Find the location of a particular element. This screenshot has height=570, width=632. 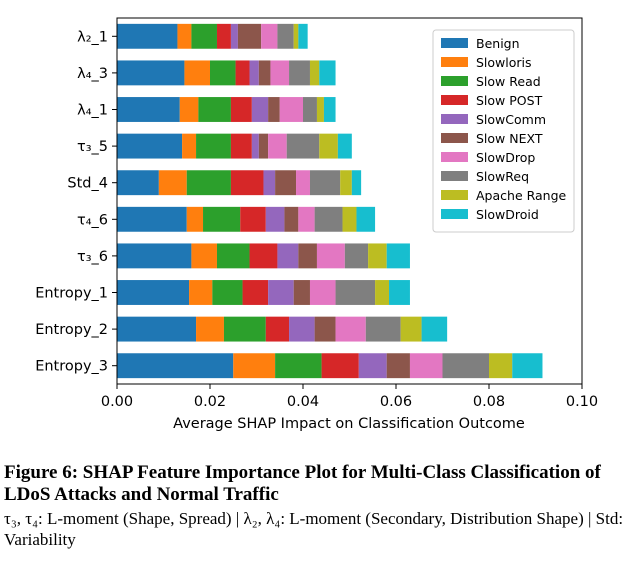

legend-label: Slowloris is located at coordinates (504, 62).